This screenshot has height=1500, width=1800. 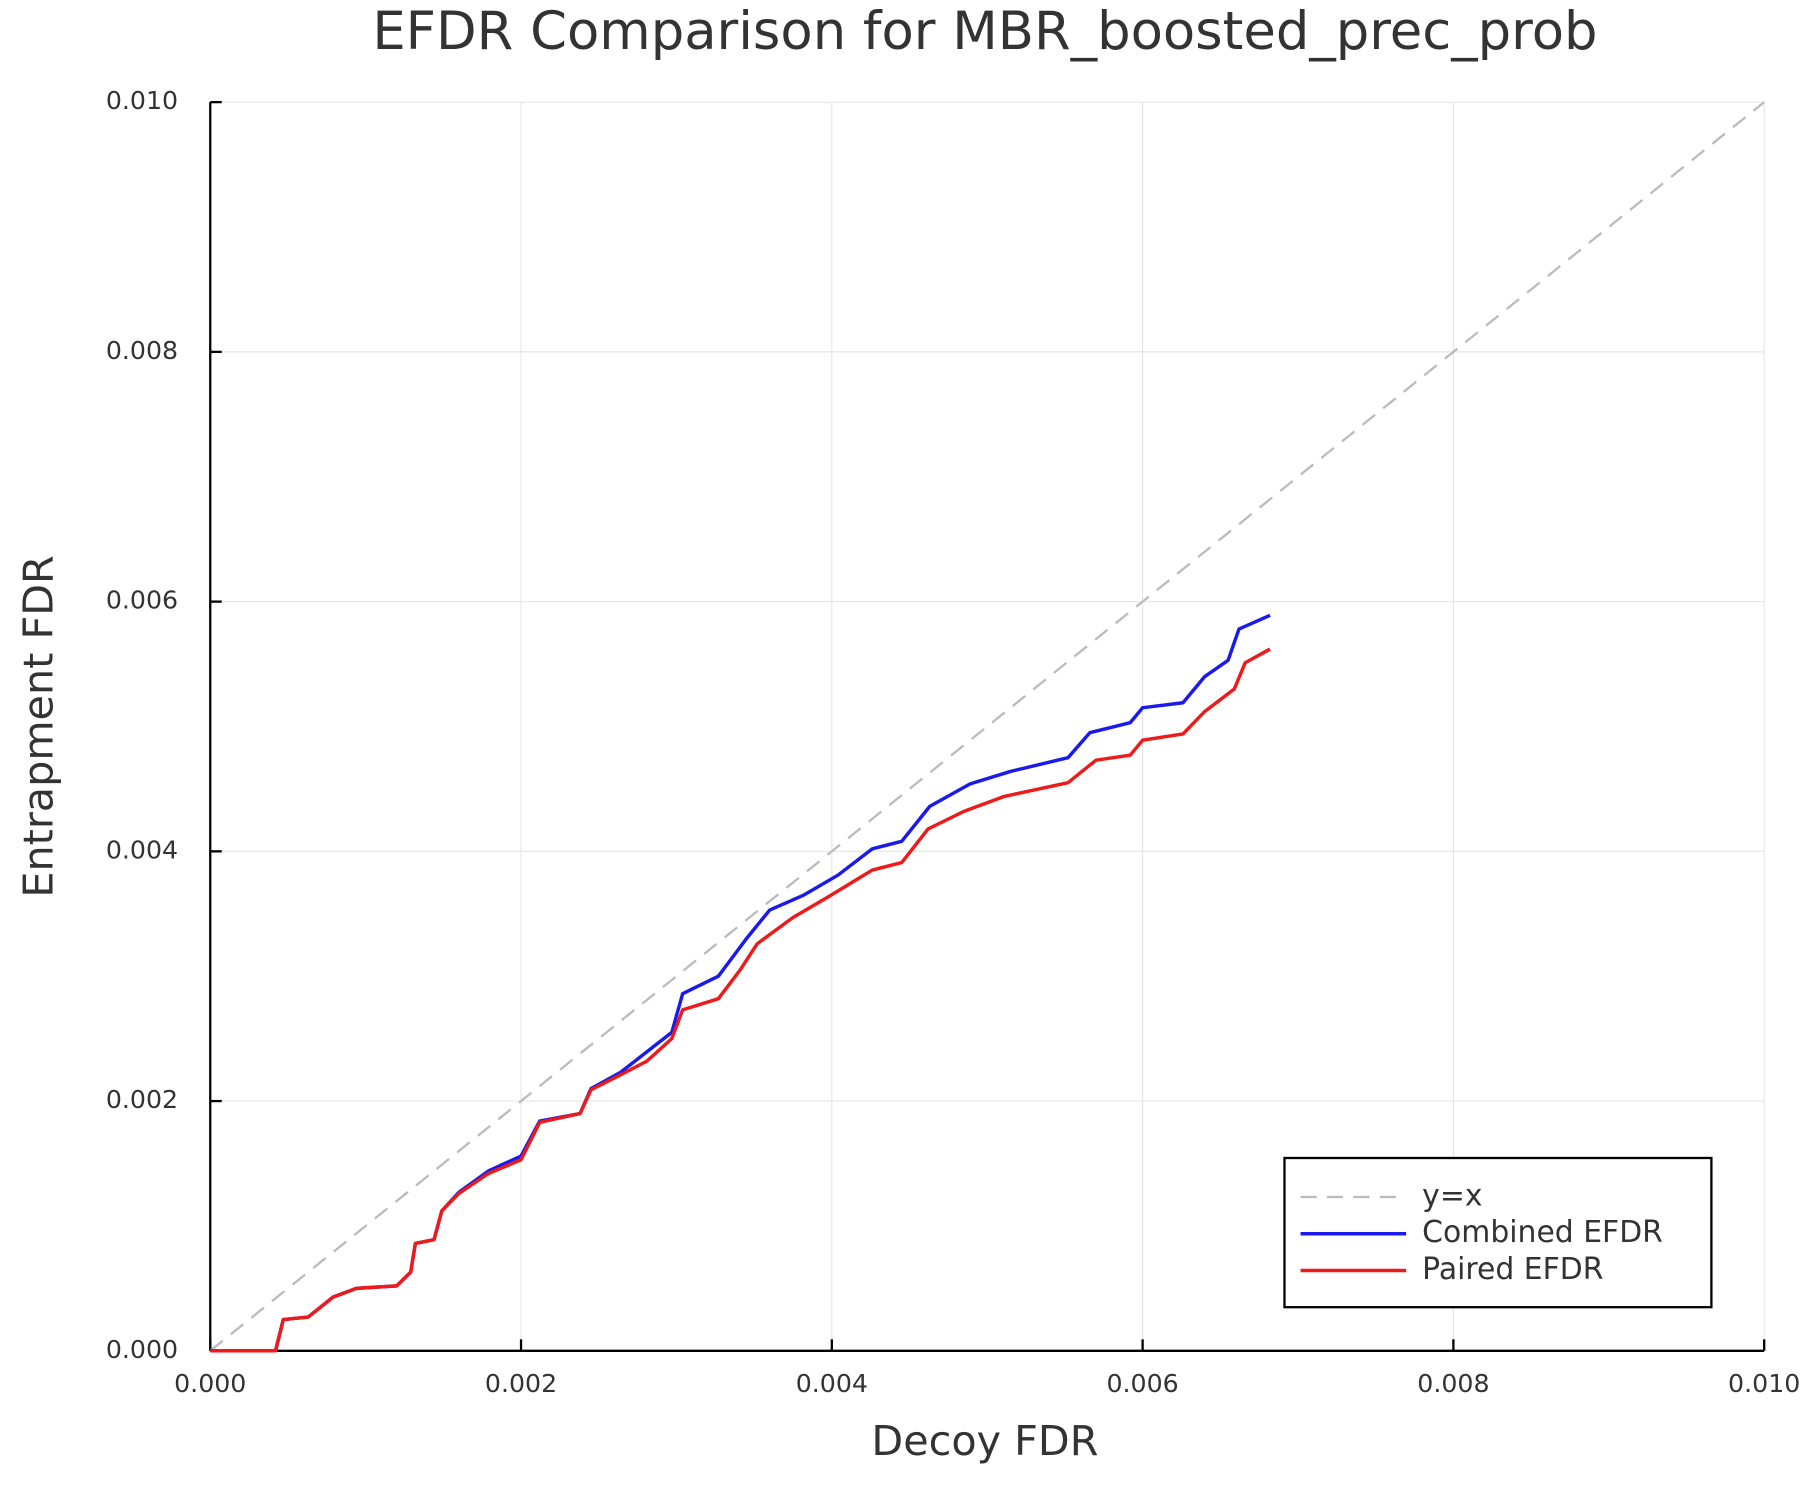 What do you see at coordinates (39, 726) in the screenshot?
I see `y-axis-label: Entrapment FDR` at bounding box center [39, 726].